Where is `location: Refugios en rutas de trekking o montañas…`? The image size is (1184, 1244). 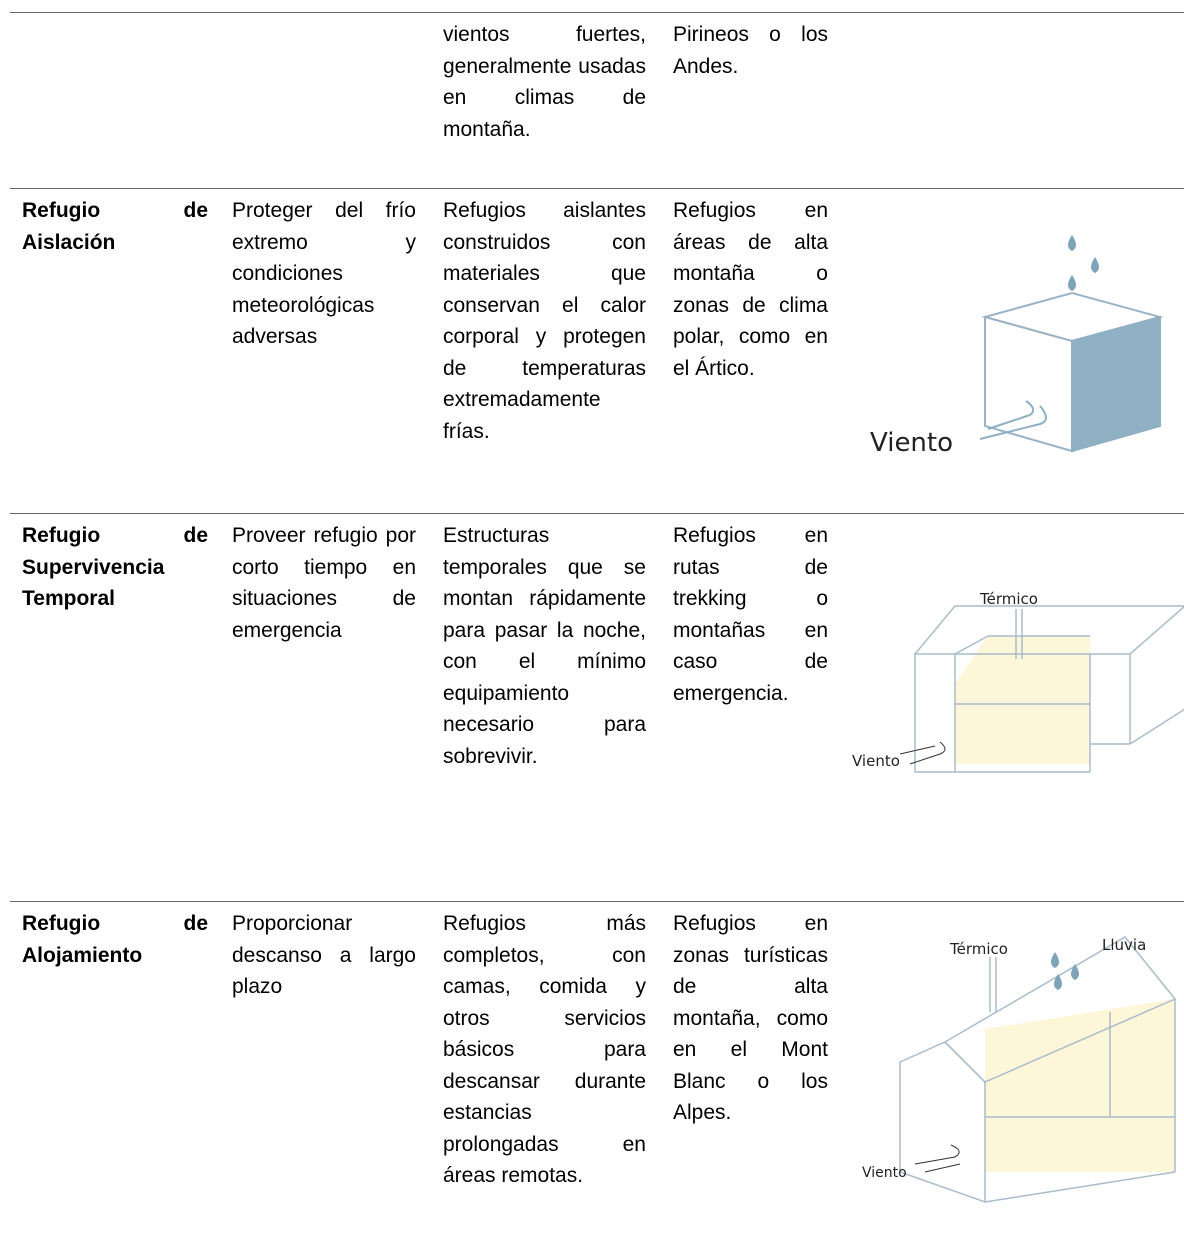 location: Refugios en rutas de trekking o montañas… is located at coordinates (750, 614).